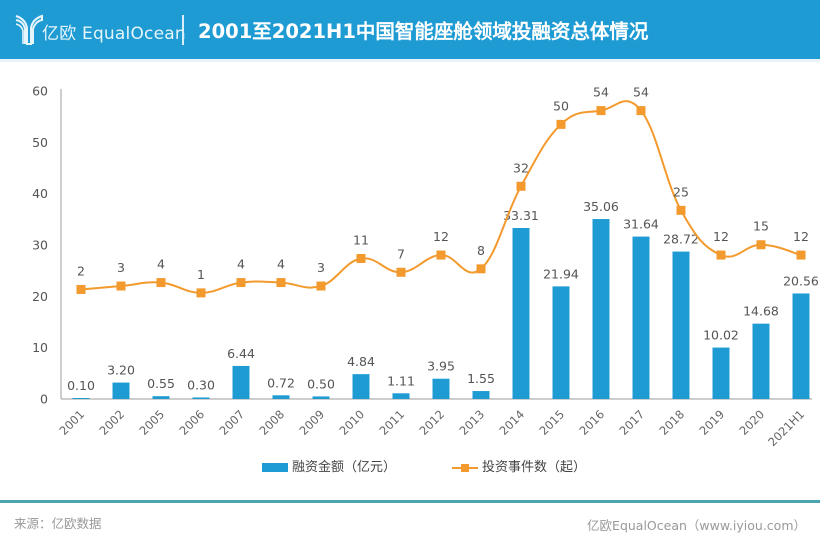 This screenshot has width=820, height=544. What do you see at coordinates (58, 523) in the screenshot?
I see `source-note: 来源：亿欧数据` at bounding box center [58, 523].